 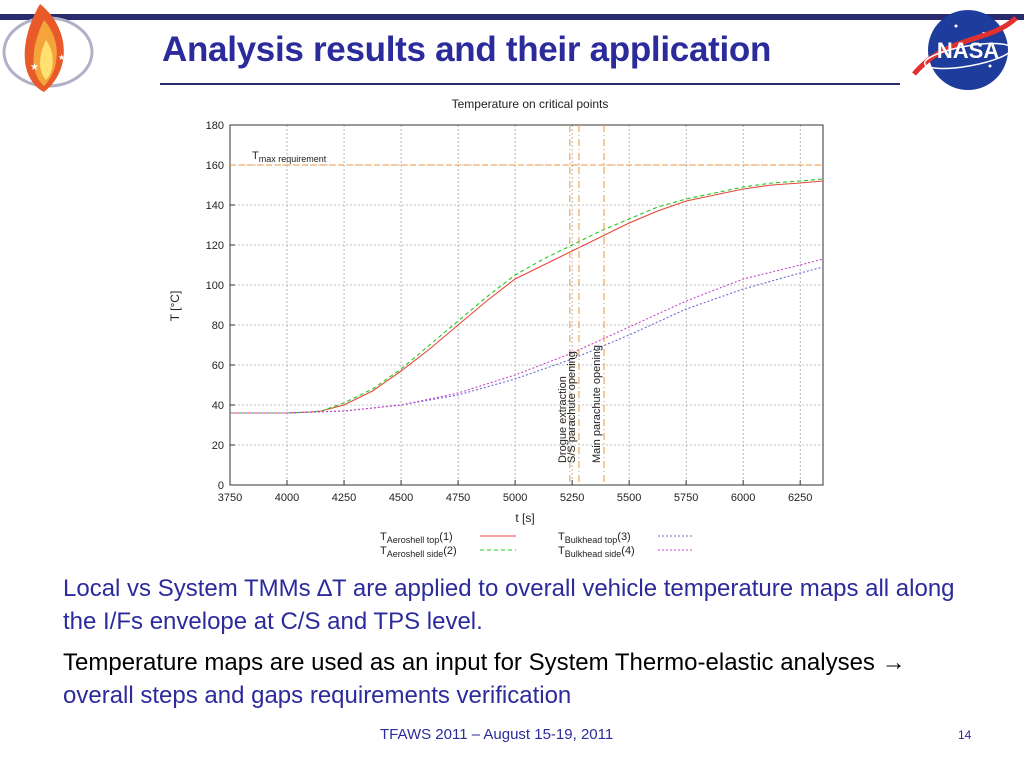 What do you see at coordinates (418, 552) in the screenshot?
I see `legend-label-2: TAeroshell side(2)` at bounding box center [418, 552].